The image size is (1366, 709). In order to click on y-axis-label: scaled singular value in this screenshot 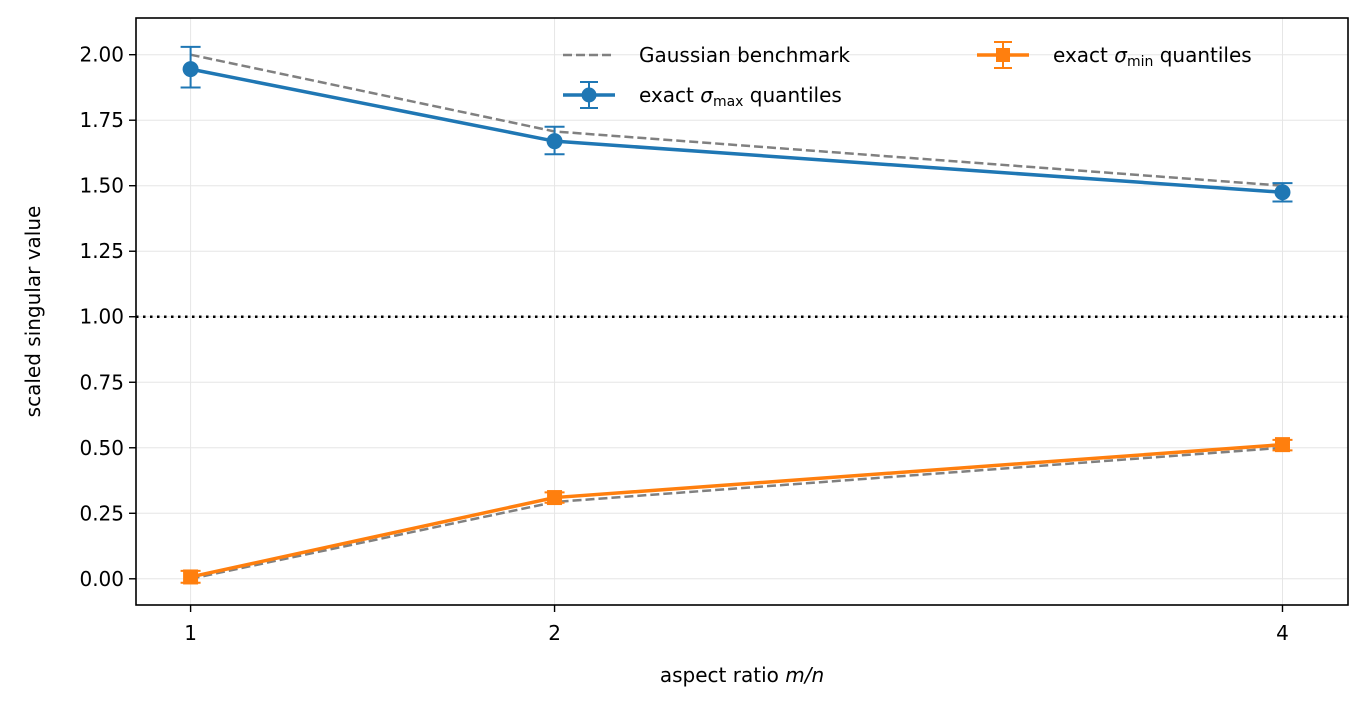, I will do `click(33, 312)`.